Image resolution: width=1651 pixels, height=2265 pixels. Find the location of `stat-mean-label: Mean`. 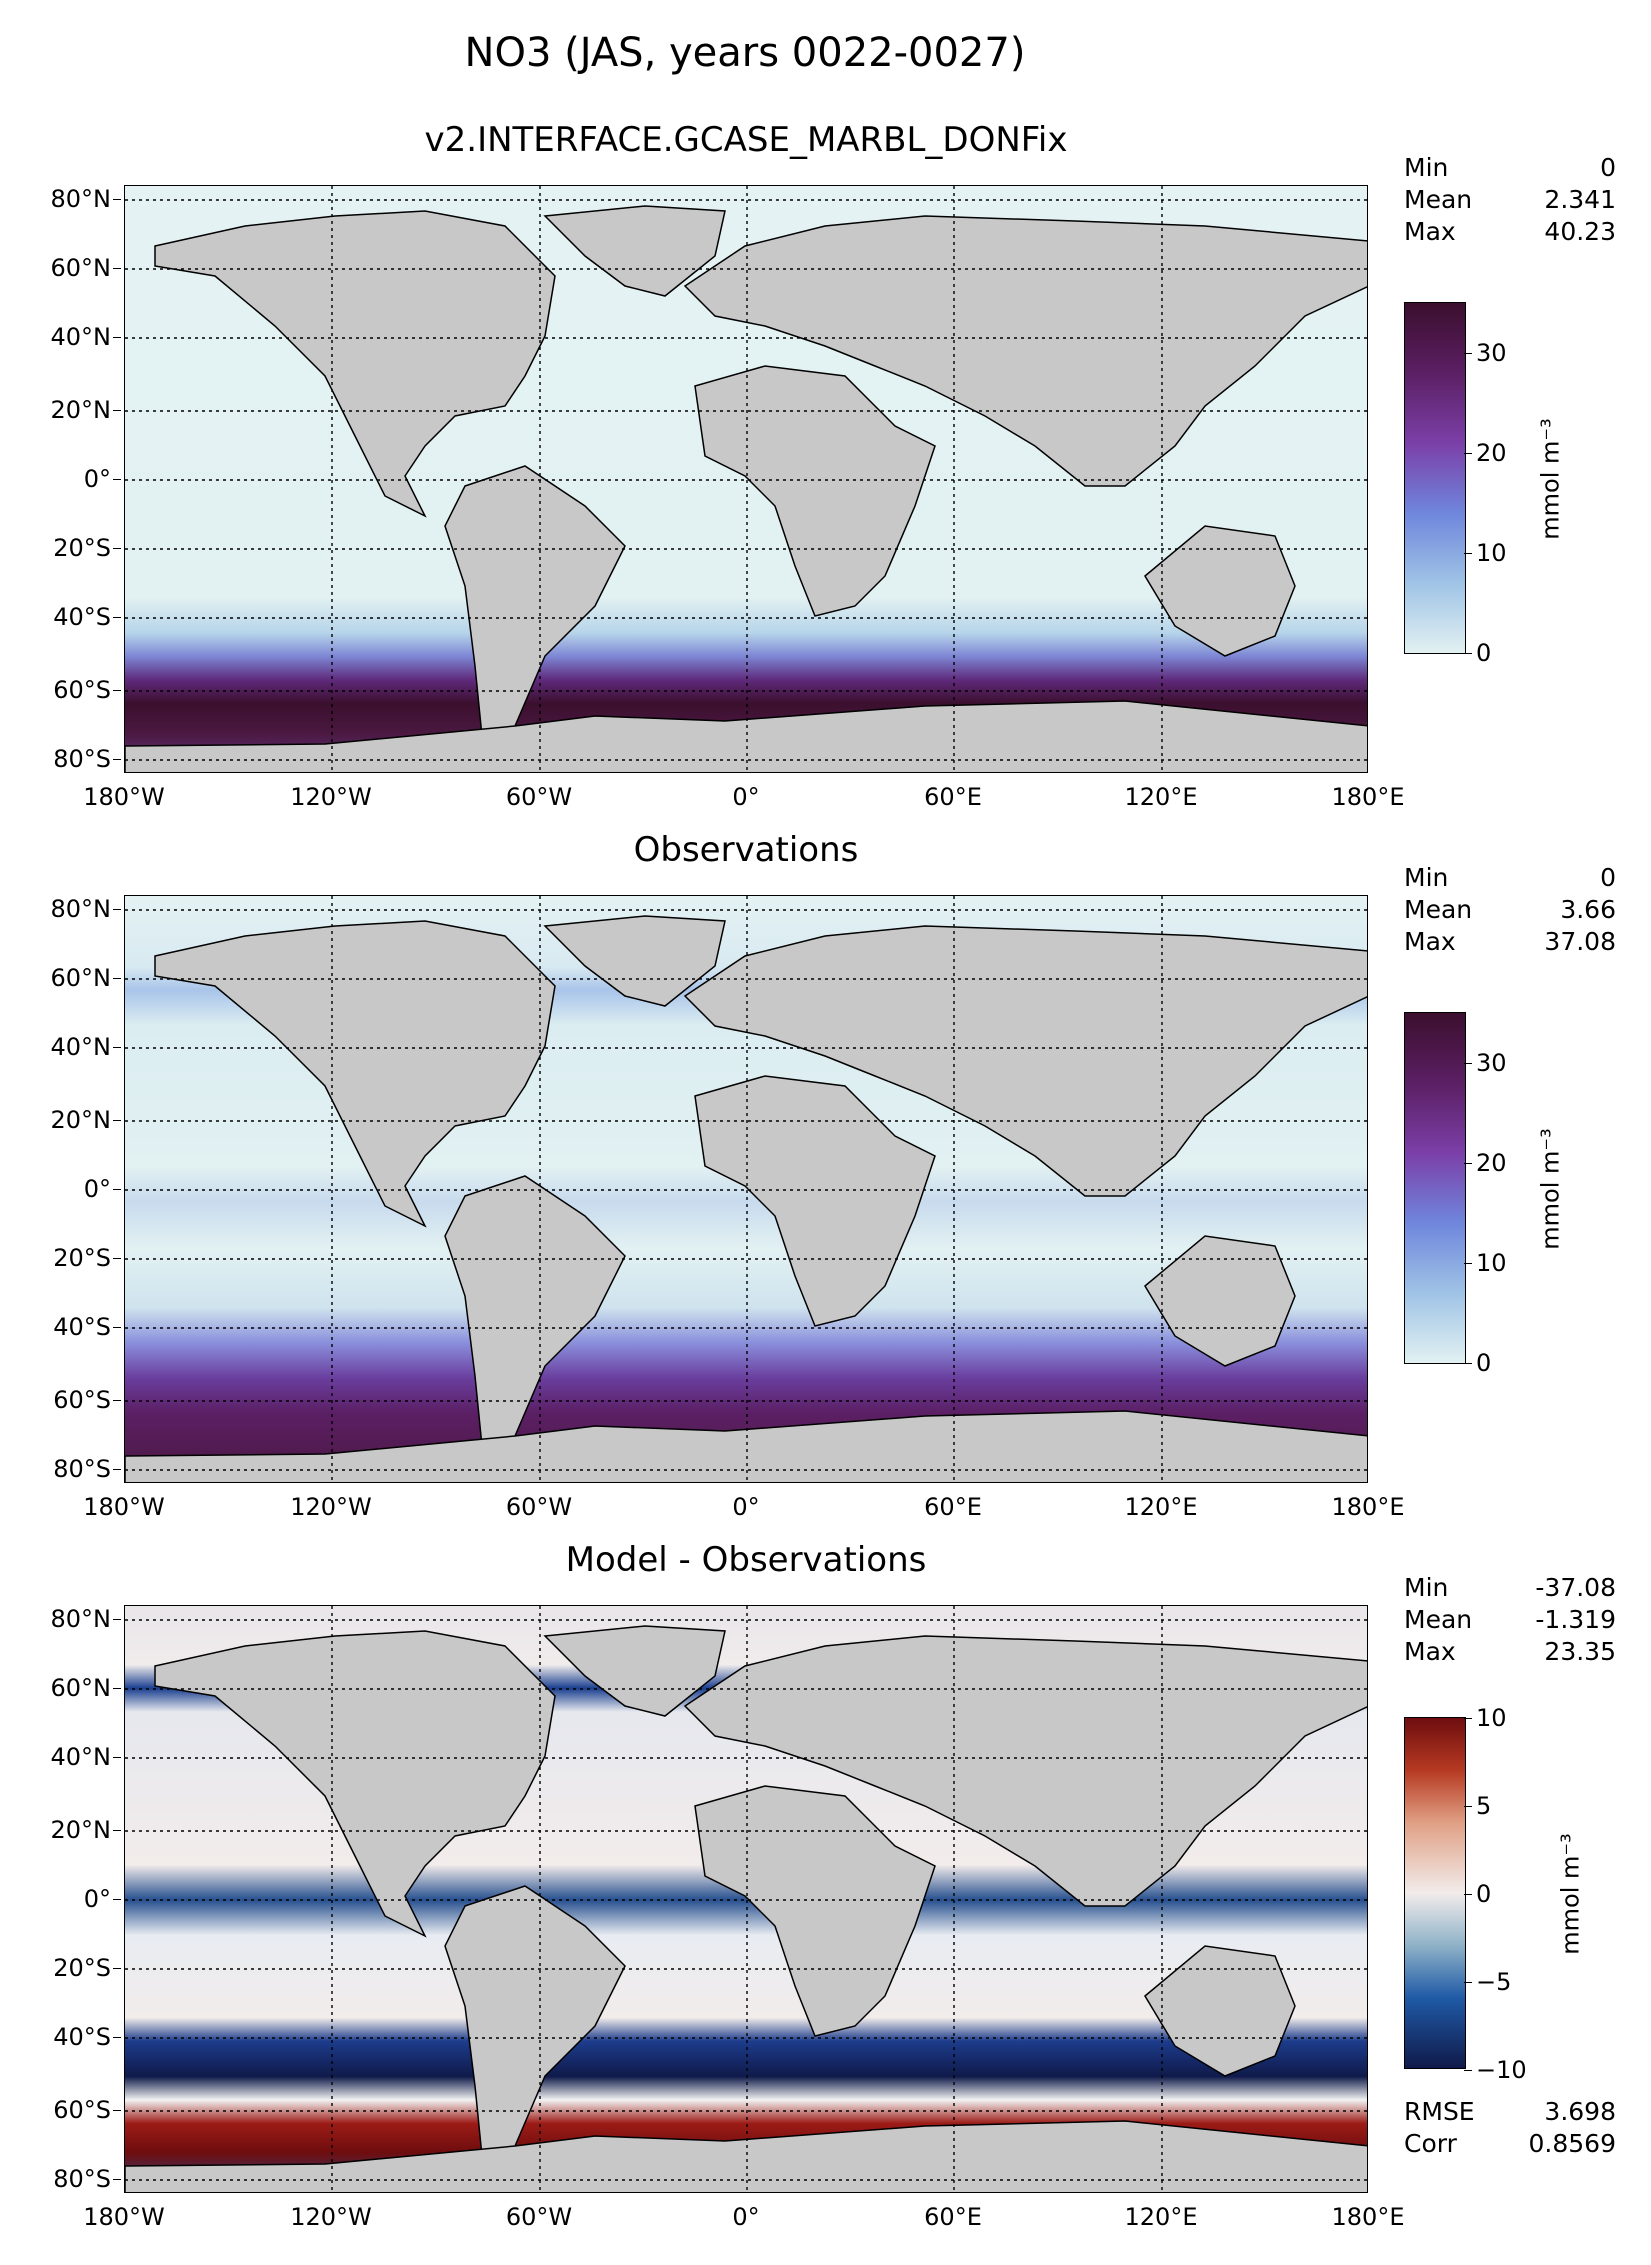

stat-mean-label: Mean is located at coordinates (1438, 1619).